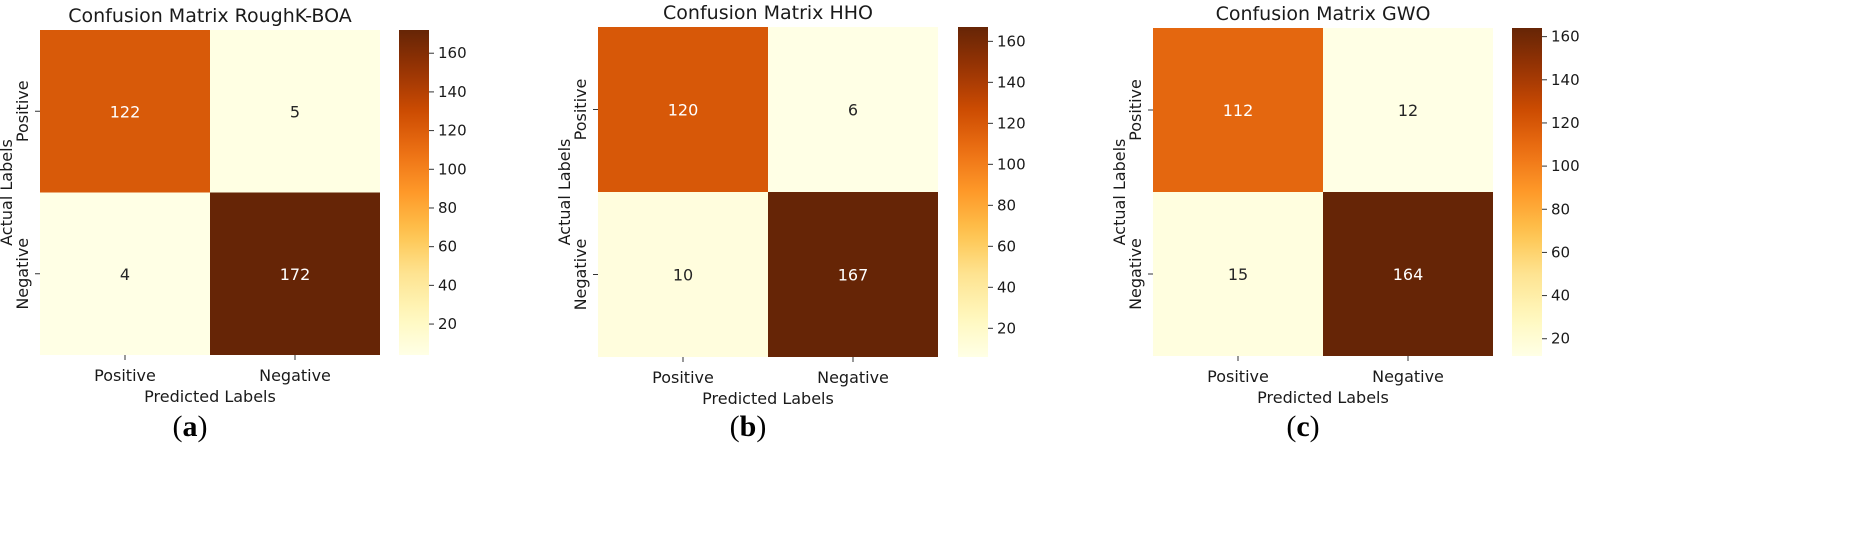 This screenshot has height=536, width=1859. I want to click on panel-label-letter: a, so click(190, 426).